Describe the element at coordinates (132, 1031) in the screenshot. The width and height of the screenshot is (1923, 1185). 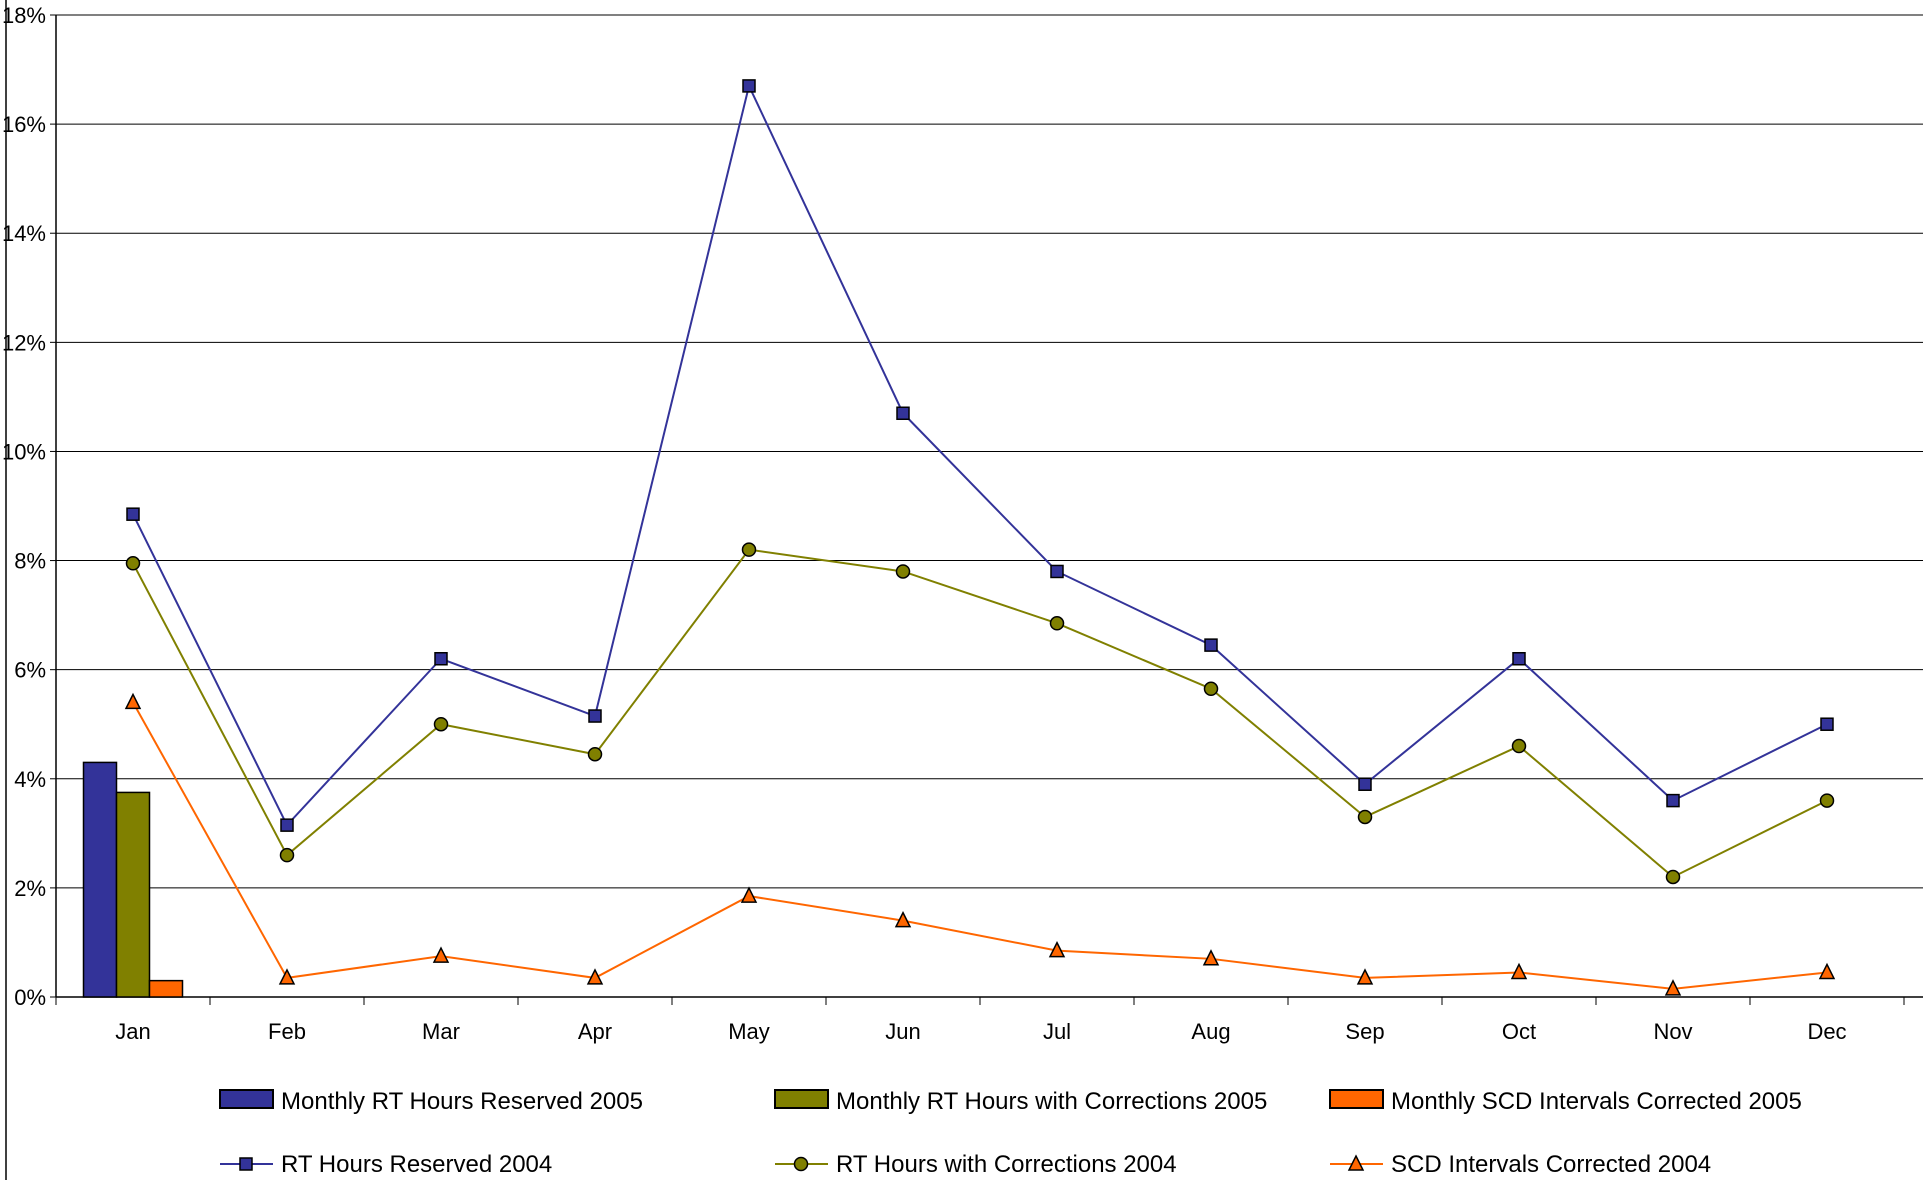
I see `x-tick-label: Jan` at that location.